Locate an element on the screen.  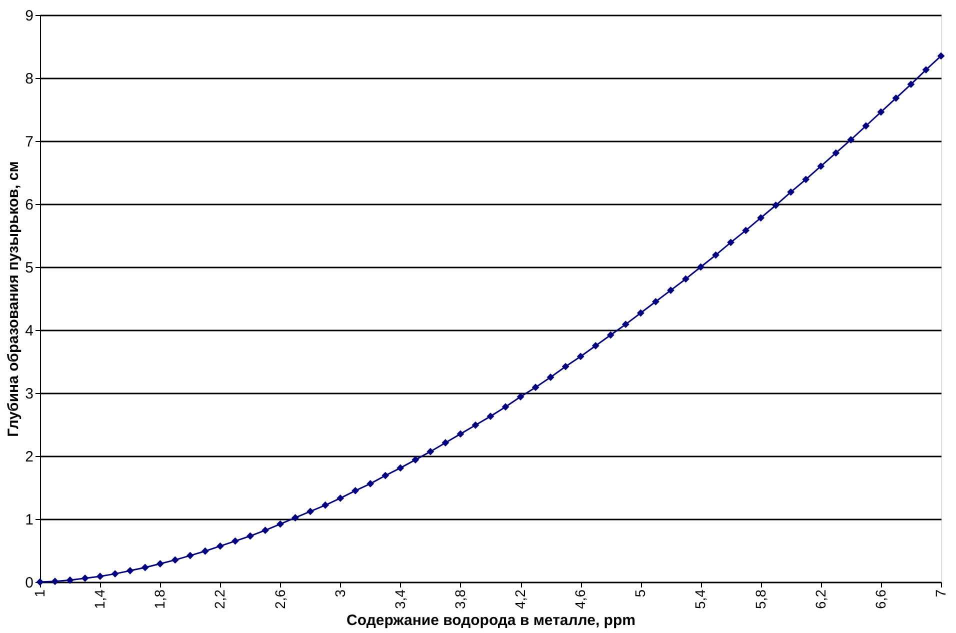
x-tick-label: 1 is located at coordinates (40, 593).